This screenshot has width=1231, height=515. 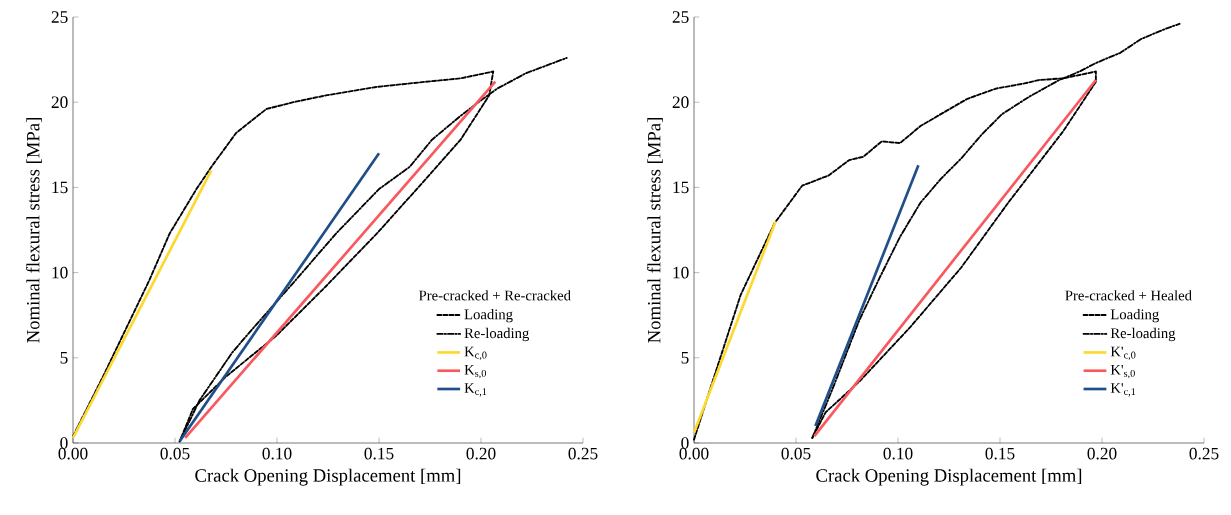 What do you see at coordinates (1122, 371) in the screenshot?
I see `legend-label: K'$_{s,0}$` at bounding box center [1122, 371].